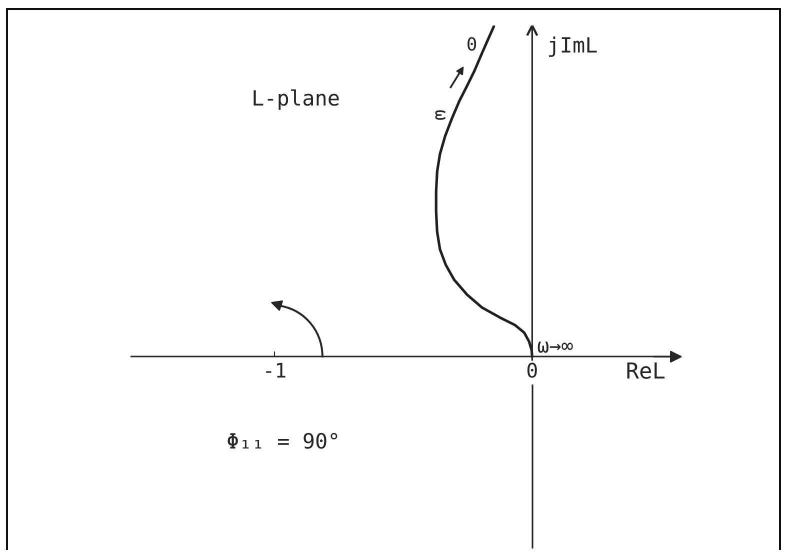 Image resolution: width=791 pixels, height=555 pixels. What do you see at coordinates (274, 370) in the screenshot?
I see `x-tick-label: -1` at bounding box center [274, 370].